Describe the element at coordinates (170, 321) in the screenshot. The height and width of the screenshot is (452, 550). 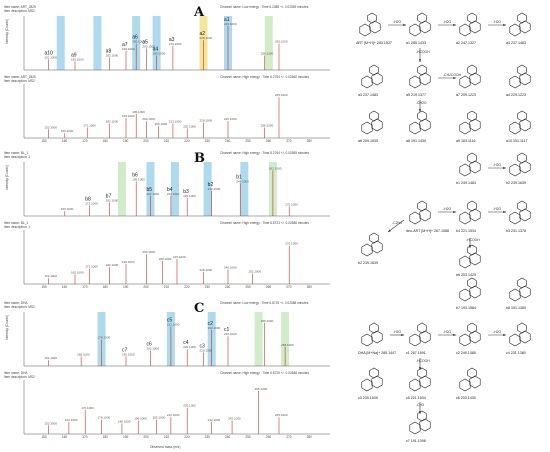
I see `fragment-label: c5` at that location.